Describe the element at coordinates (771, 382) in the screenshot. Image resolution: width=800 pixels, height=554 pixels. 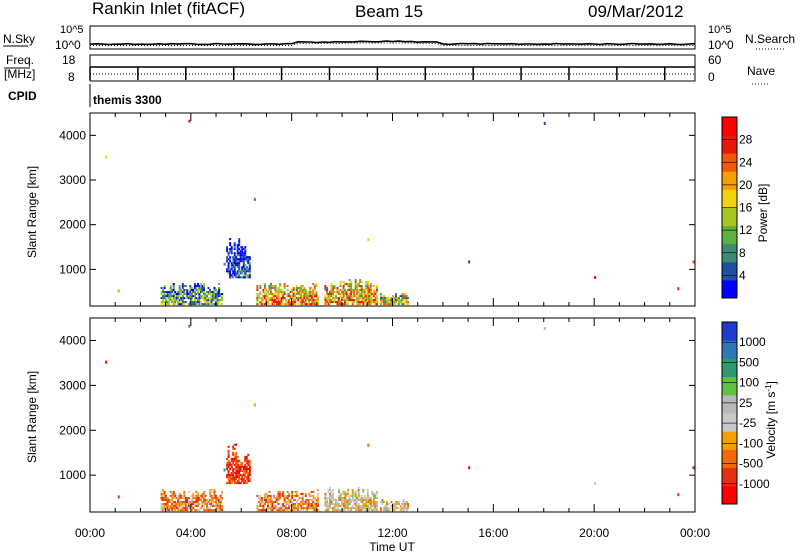
I see `velocity-colorbar-label-close: ]` at that location.